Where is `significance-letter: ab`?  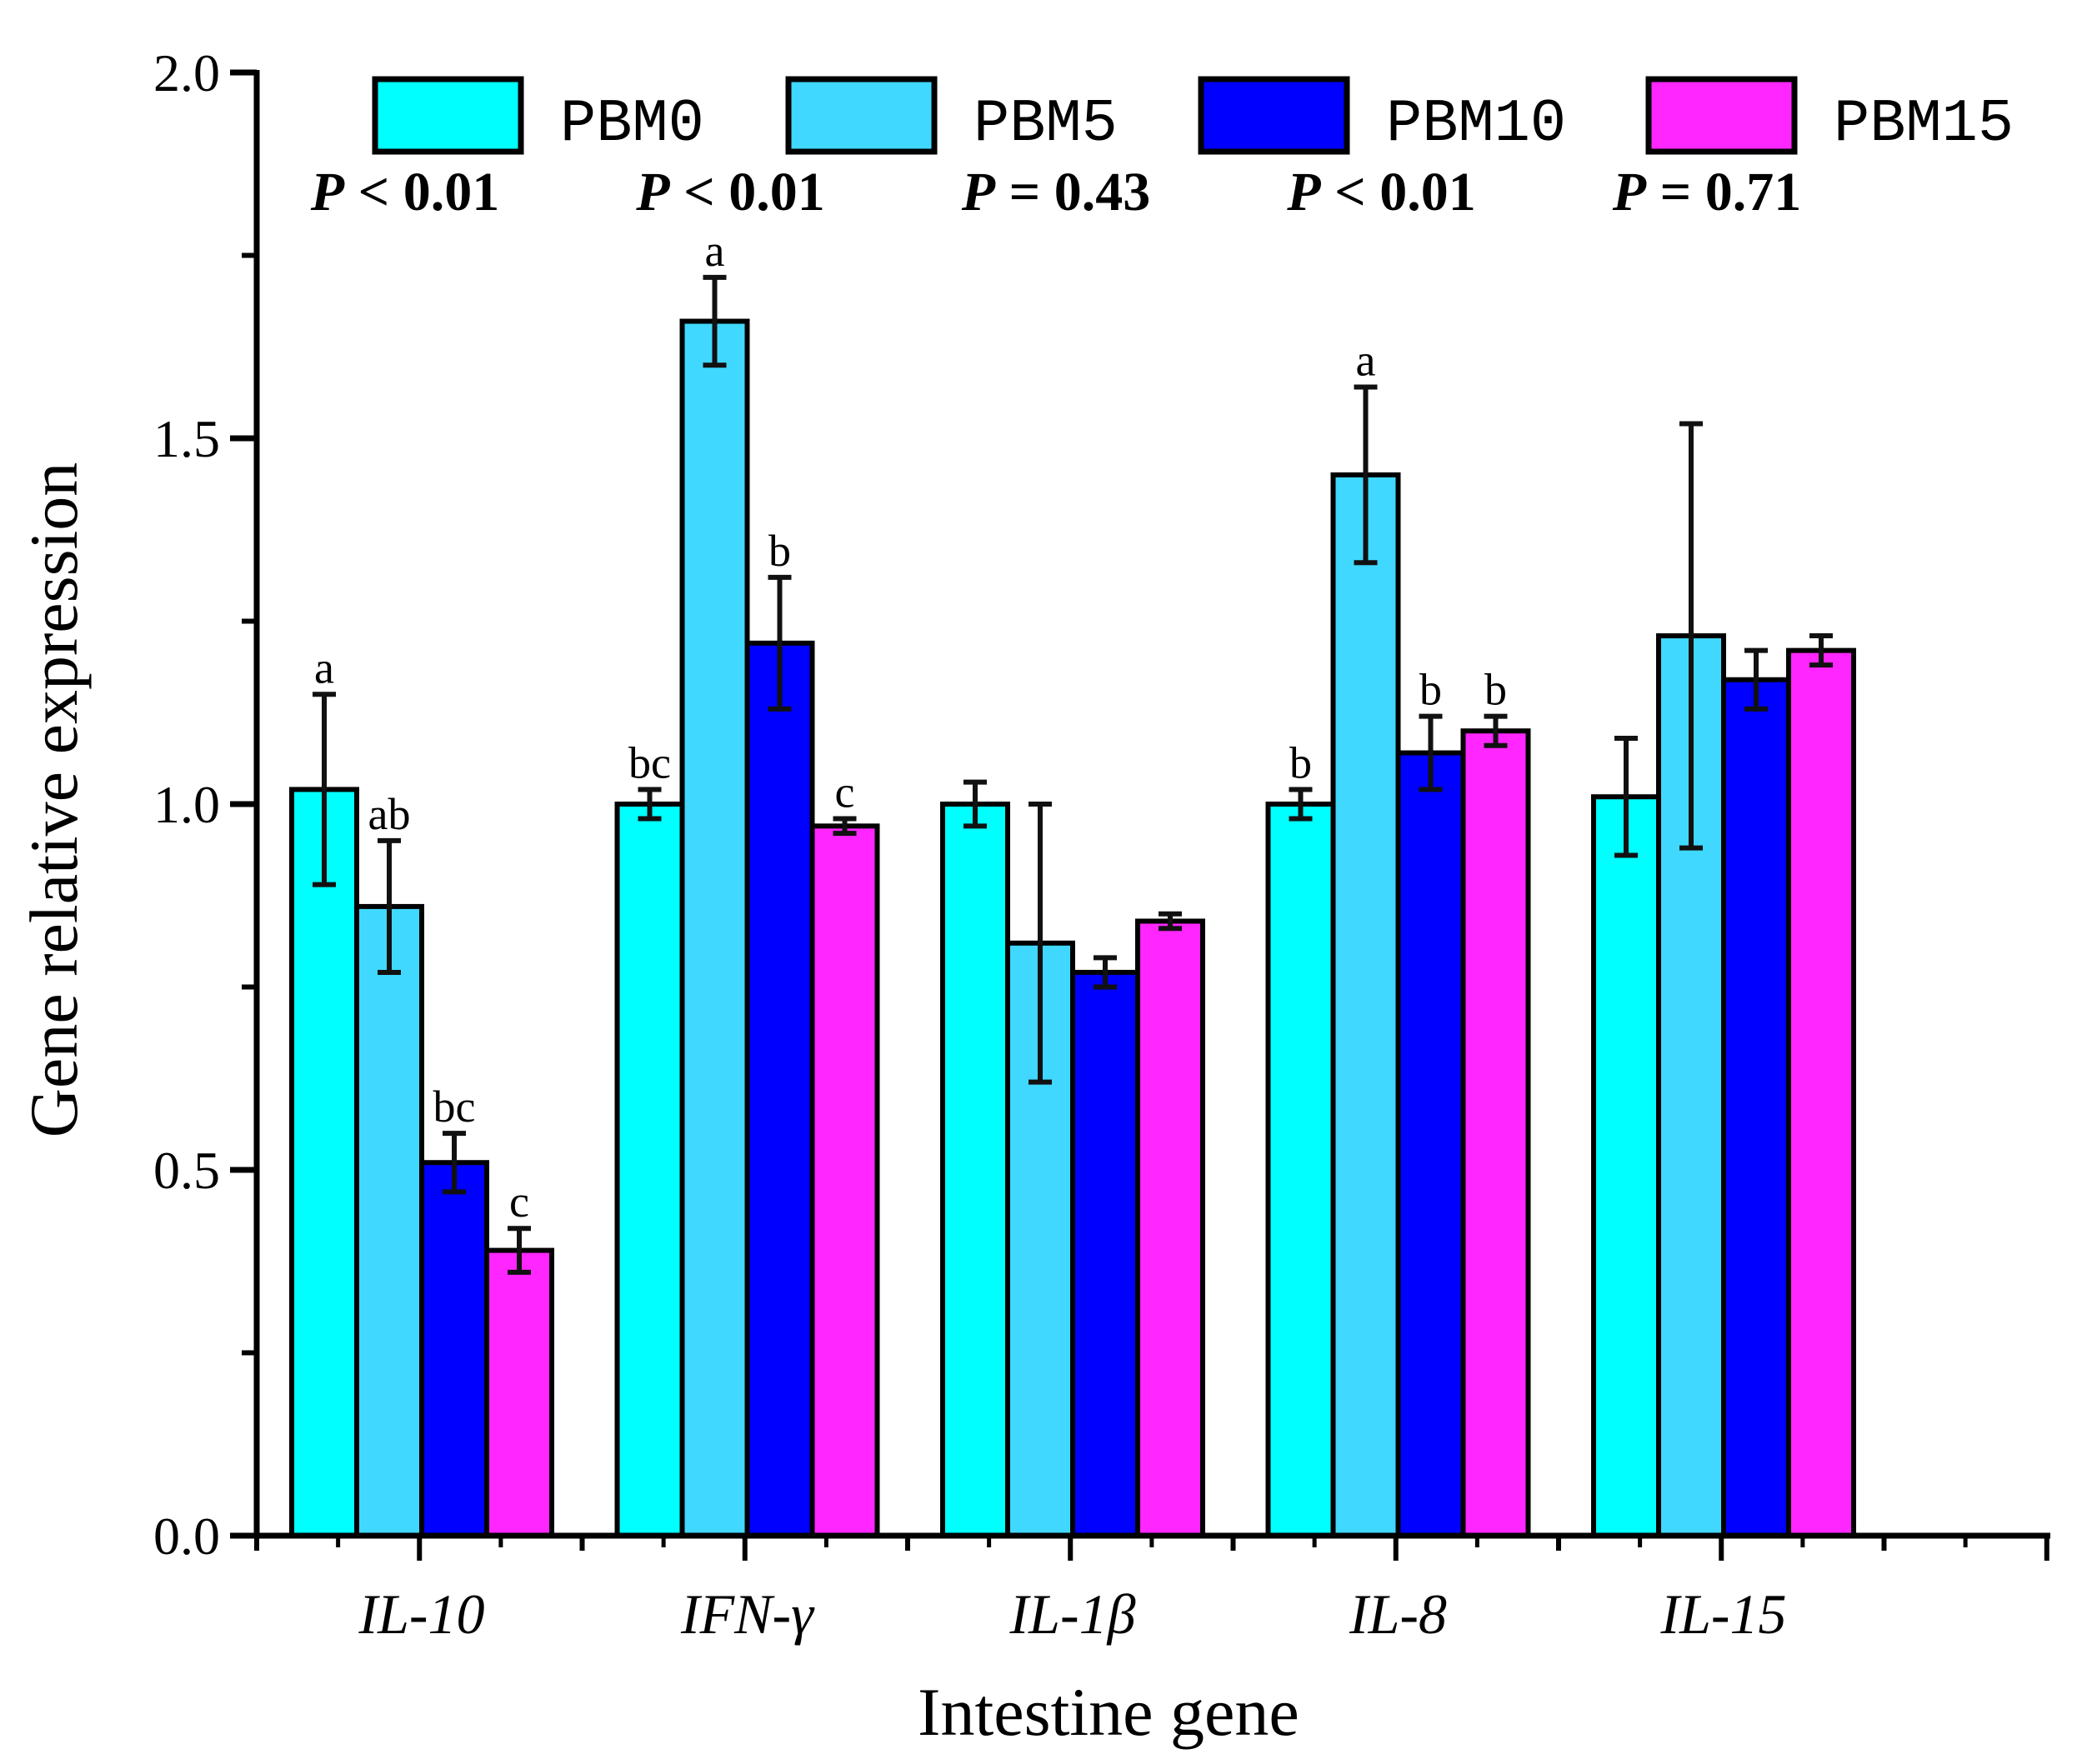 significance-letter: ab is located at coordinates (390, 814).